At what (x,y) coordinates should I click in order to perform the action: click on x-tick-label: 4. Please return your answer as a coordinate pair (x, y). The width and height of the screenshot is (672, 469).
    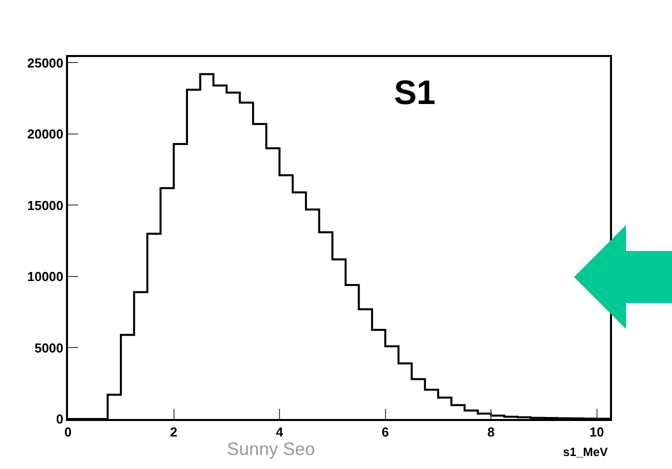
    Looking at the image, I should click on (280, 432).